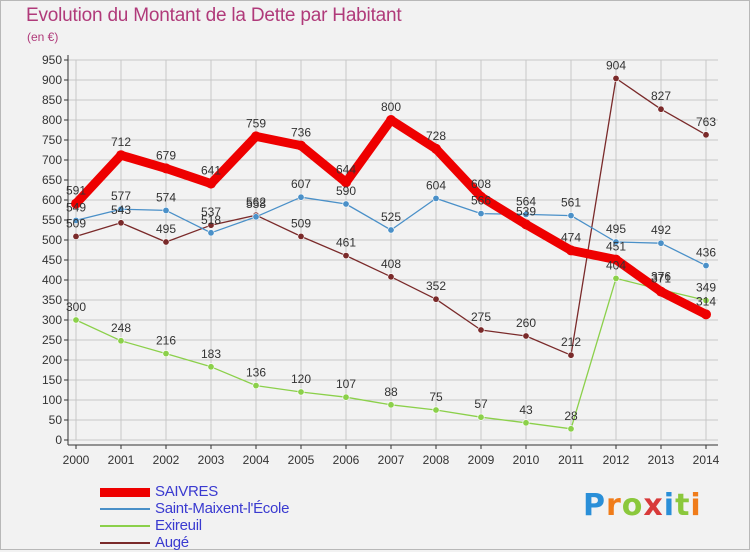 The width and height of the screenshot is (750, 552). Describe the element at coordinates (211, 460) in the screenshot. I see `x-tick-label: 2003` at that location.